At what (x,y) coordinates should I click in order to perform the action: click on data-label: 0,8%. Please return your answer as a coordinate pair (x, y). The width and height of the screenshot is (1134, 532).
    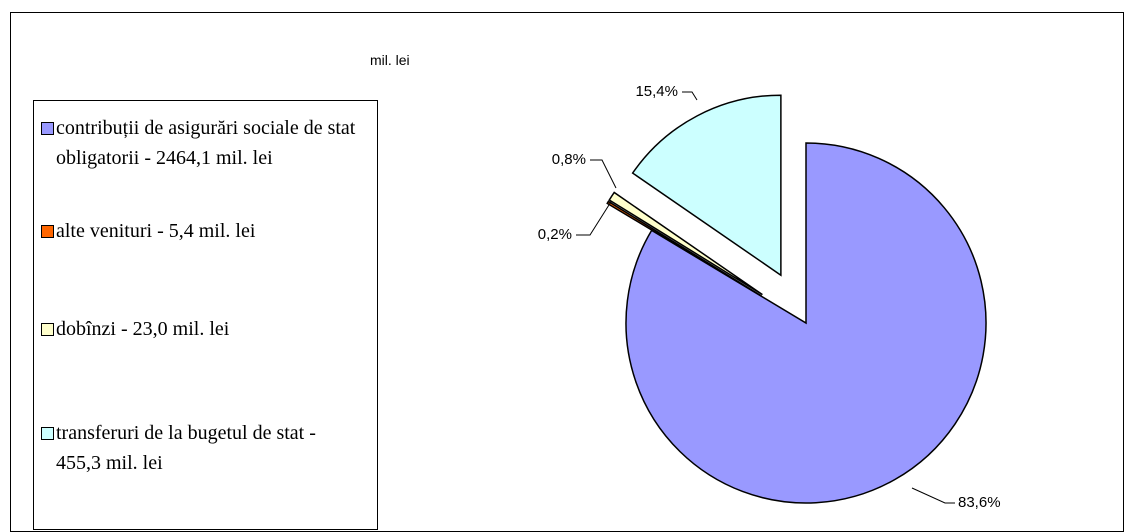
    Looking at the image, I should click on (569, 159).